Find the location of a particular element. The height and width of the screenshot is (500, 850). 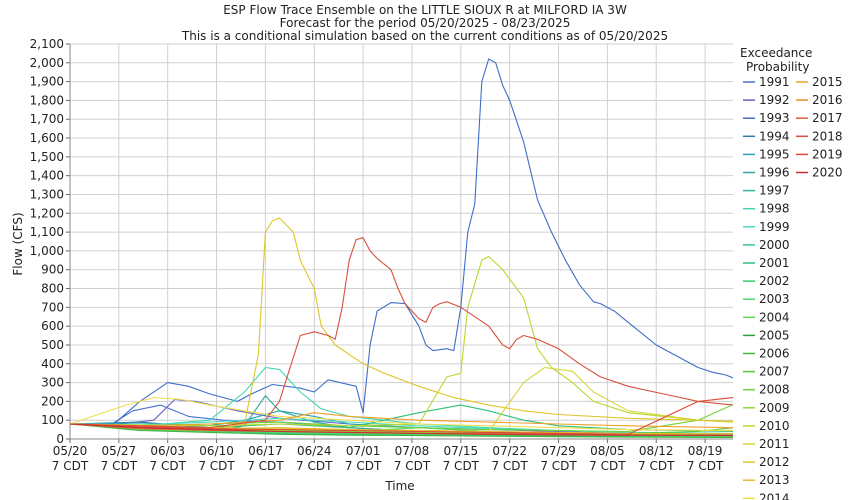

y-tick-label: 1,600 is located at coordinates (47, 138).